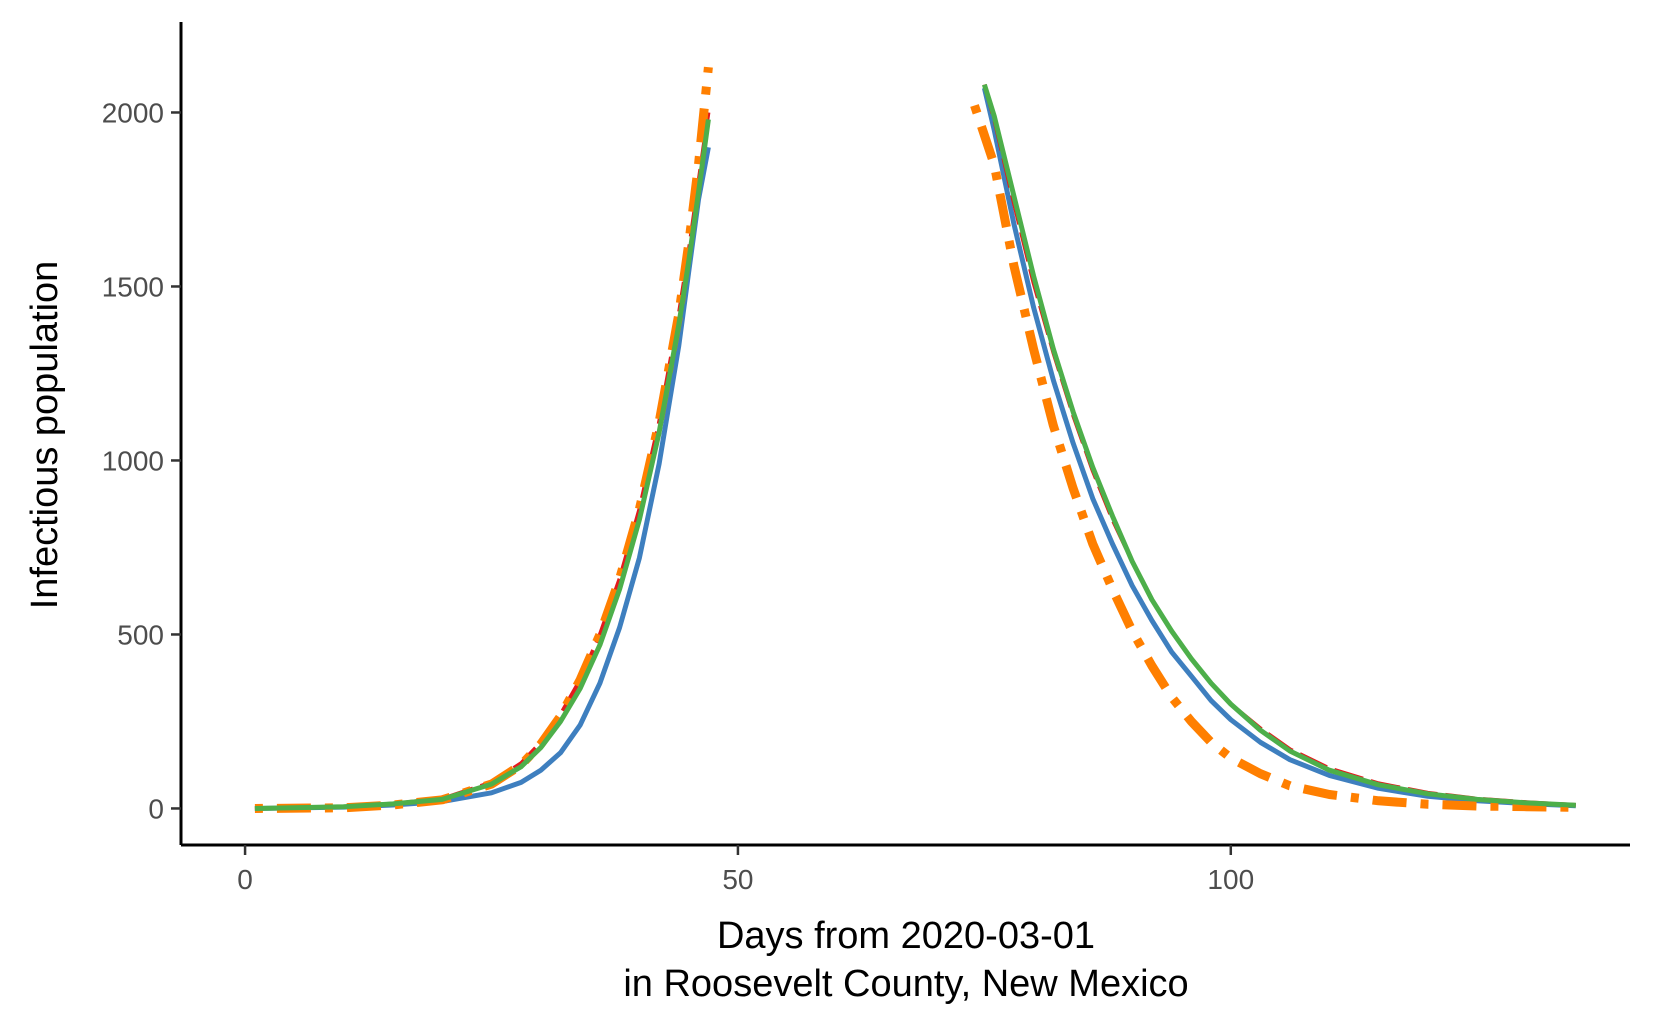  Describe the element at coordinates (133, 286) in the screenshot. I see `y-tick-label: 1500` at that location.